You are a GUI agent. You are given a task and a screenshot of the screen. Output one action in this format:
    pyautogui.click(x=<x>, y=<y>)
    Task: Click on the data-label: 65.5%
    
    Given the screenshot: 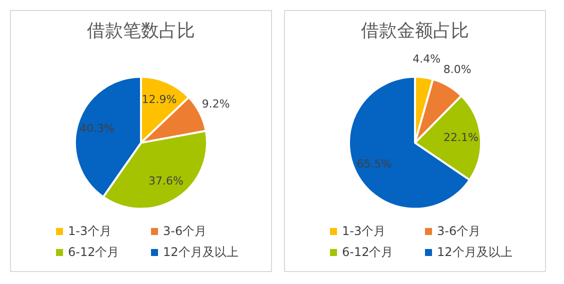 What is the action you would take?
    pyautogui.click(x=374, y=163)
    